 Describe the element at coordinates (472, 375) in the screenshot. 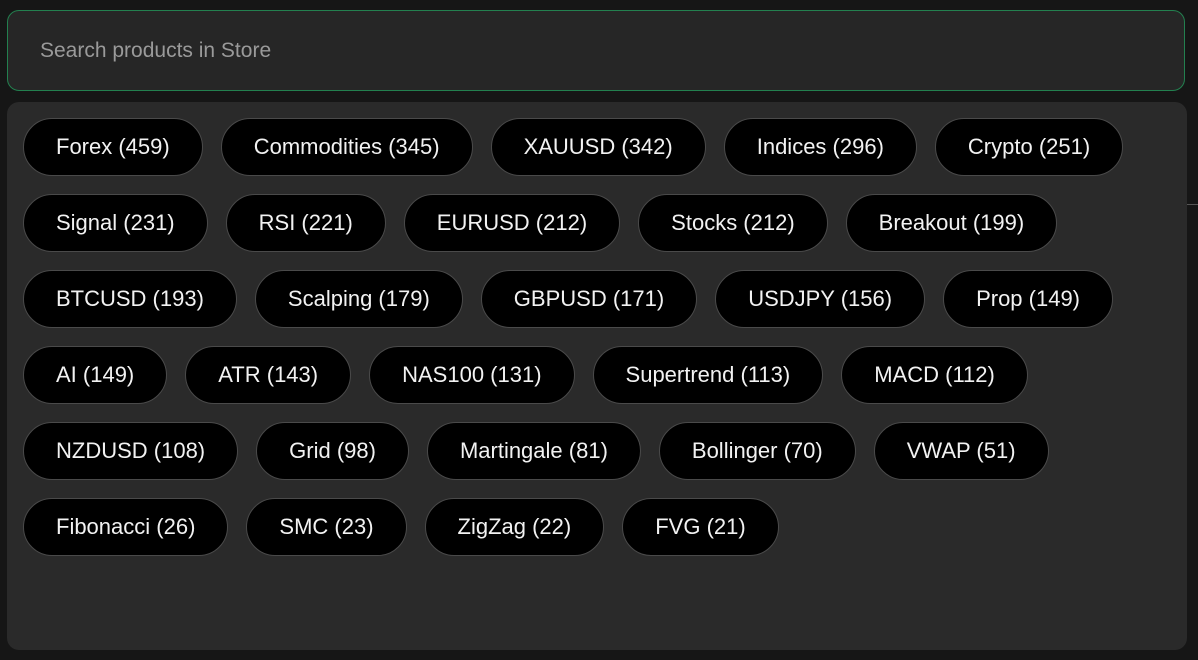

I see `tag-chip: NAS100 (131)` at that location.